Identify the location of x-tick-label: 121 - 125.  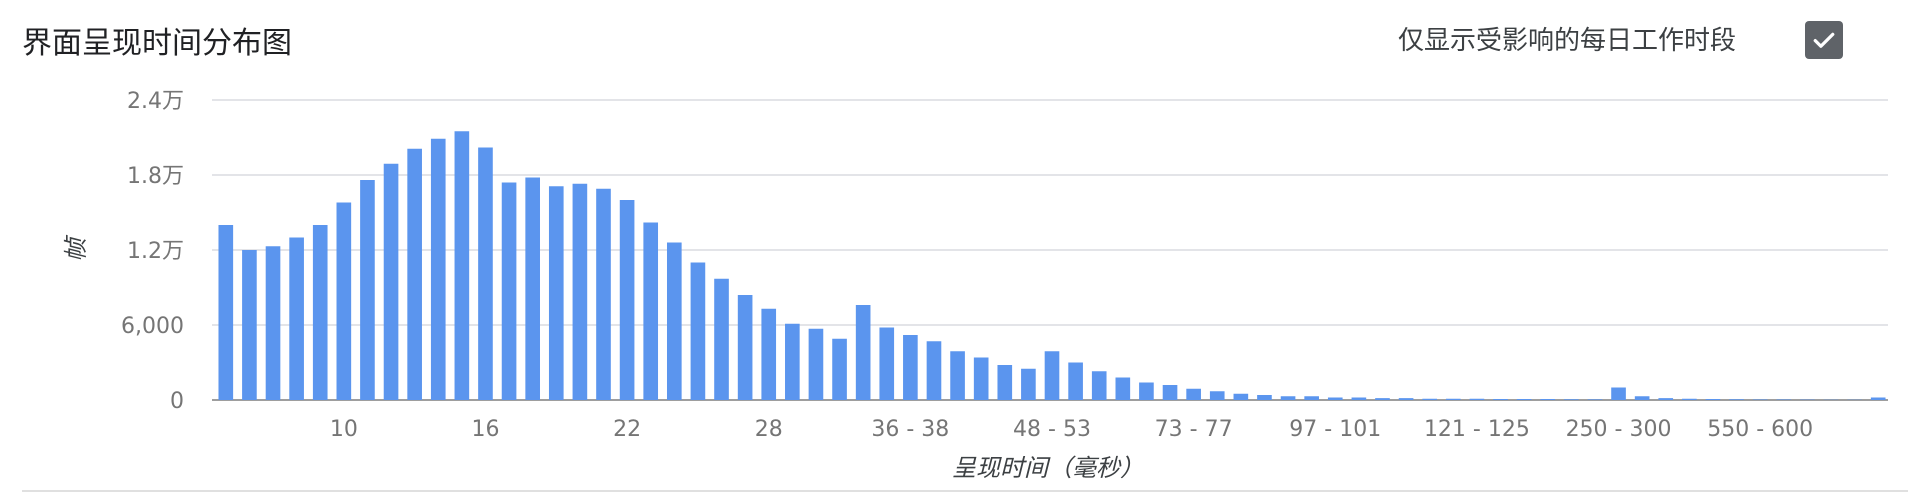
(1477, 429).